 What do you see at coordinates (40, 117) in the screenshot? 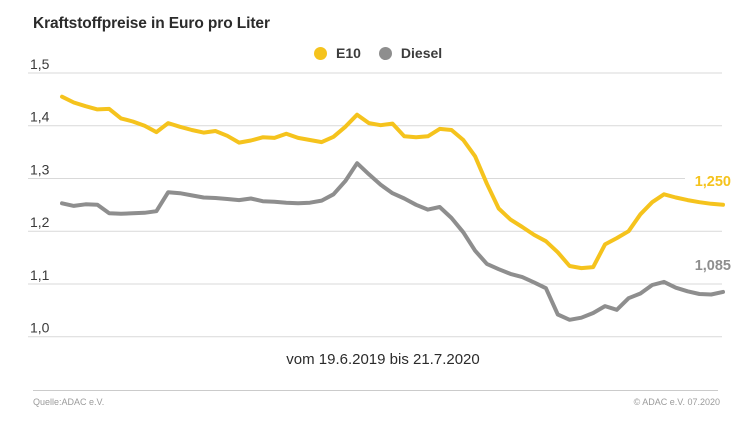
I see `y-axis-label: 1,4` at bounding box center [40, 117].